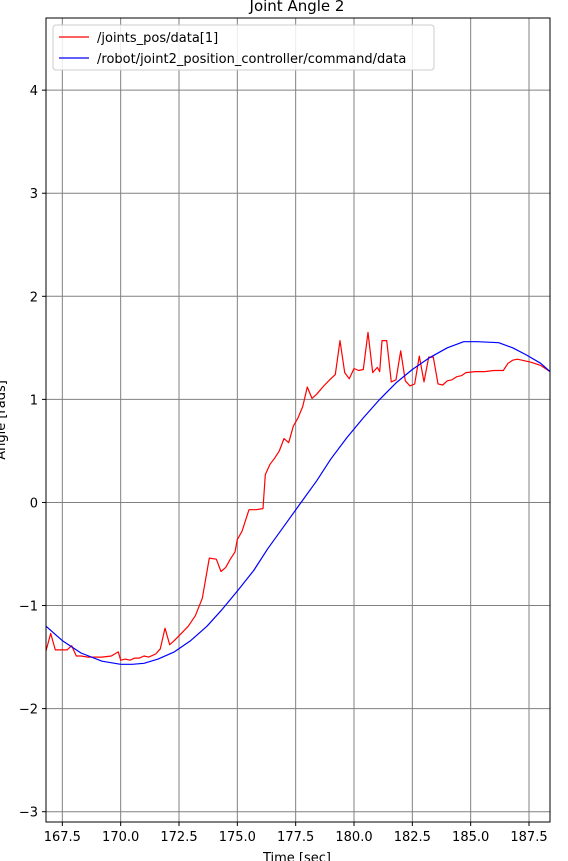 Image resolution: width=568 pixels, height=861 pixels. I want to click on x-tick-label: 167.5, so click(62, 837).